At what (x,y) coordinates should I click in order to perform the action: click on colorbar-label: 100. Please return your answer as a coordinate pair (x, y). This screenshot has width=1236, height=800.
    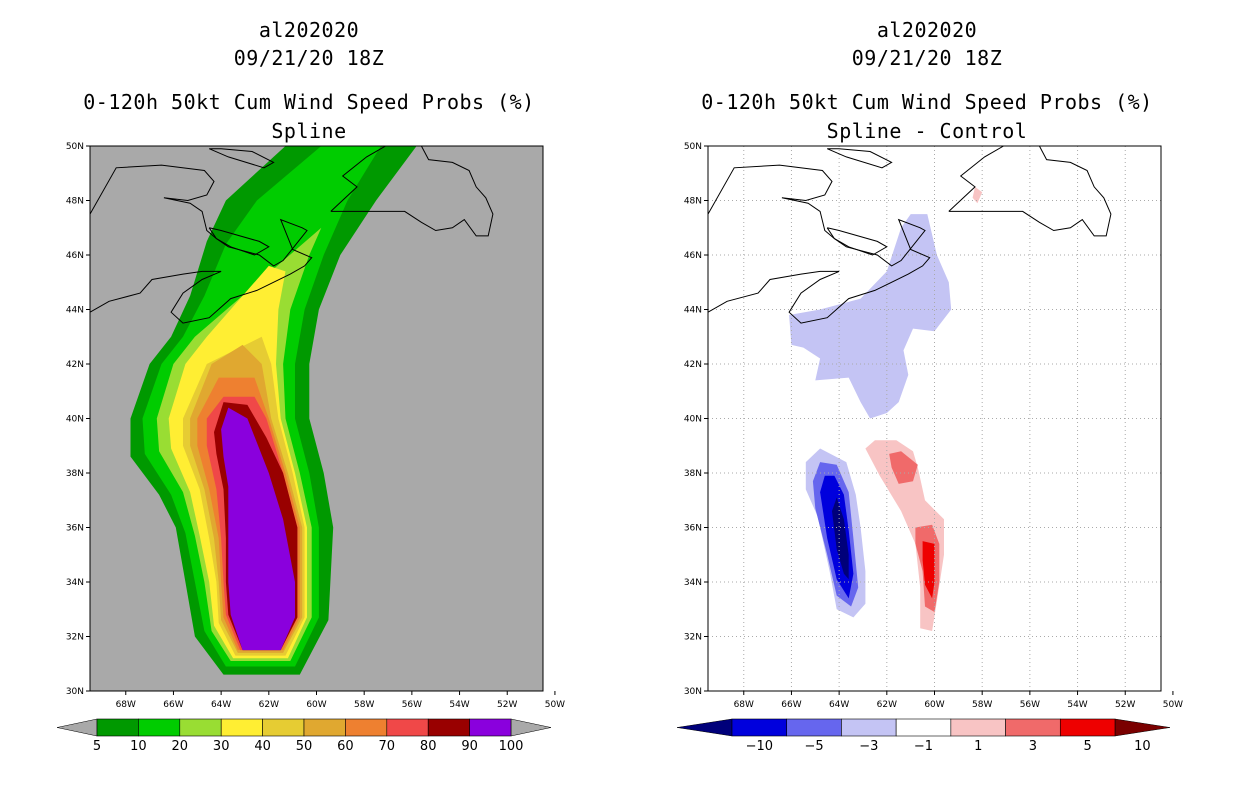
    Looking at the image, I should click on (511, 746).